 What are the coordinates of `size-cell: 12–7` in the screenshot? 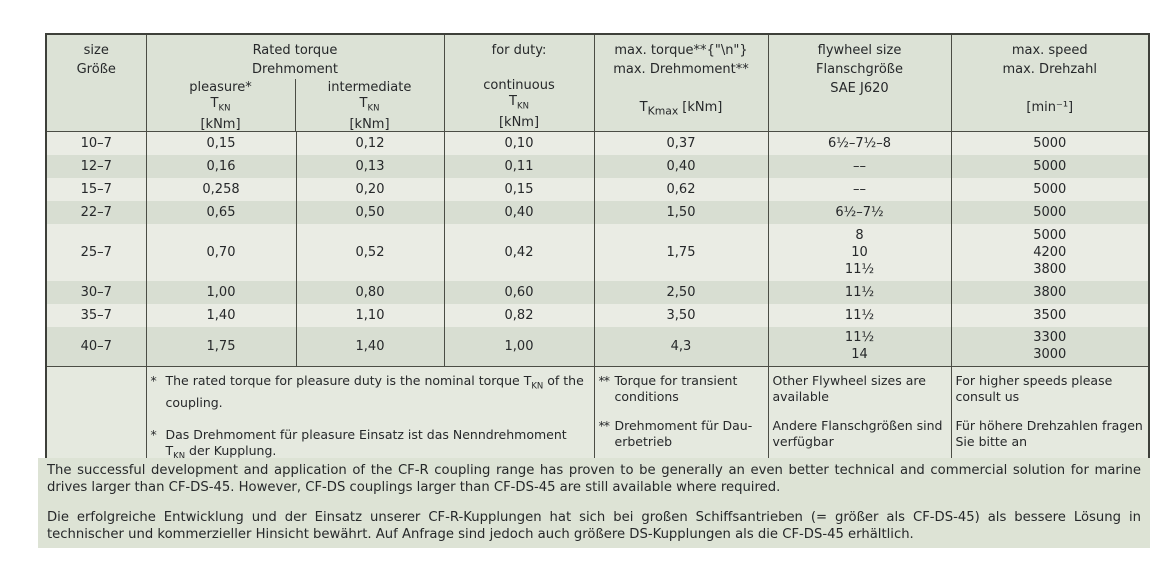 It's located at (96, 166).